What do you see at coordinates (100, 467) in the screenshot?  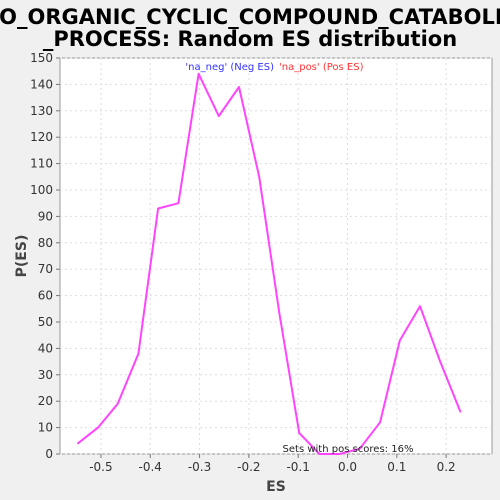 I see `x-tick-label: -0.5` at bounding box center [100, 467].